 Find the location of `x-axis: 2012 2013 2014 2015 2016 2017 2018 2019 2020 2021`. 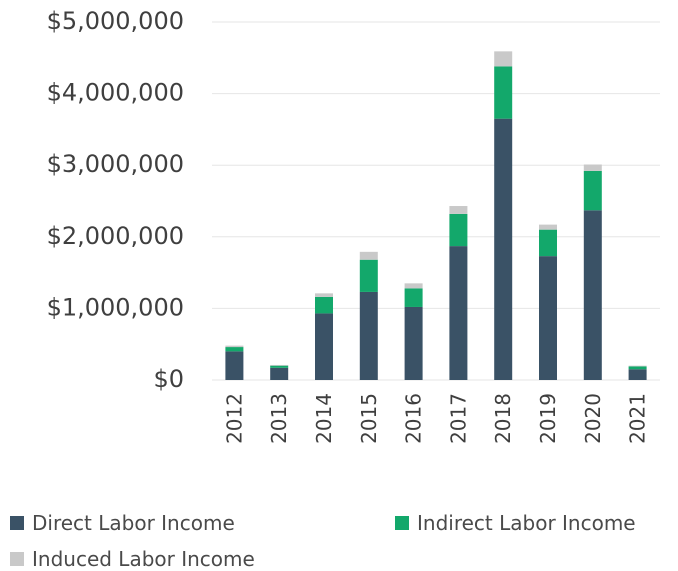

x-axis: 2012 2013 2014 2015 2016 2017 2018 2019 2020 2021 is located at coordinates (435, 418).